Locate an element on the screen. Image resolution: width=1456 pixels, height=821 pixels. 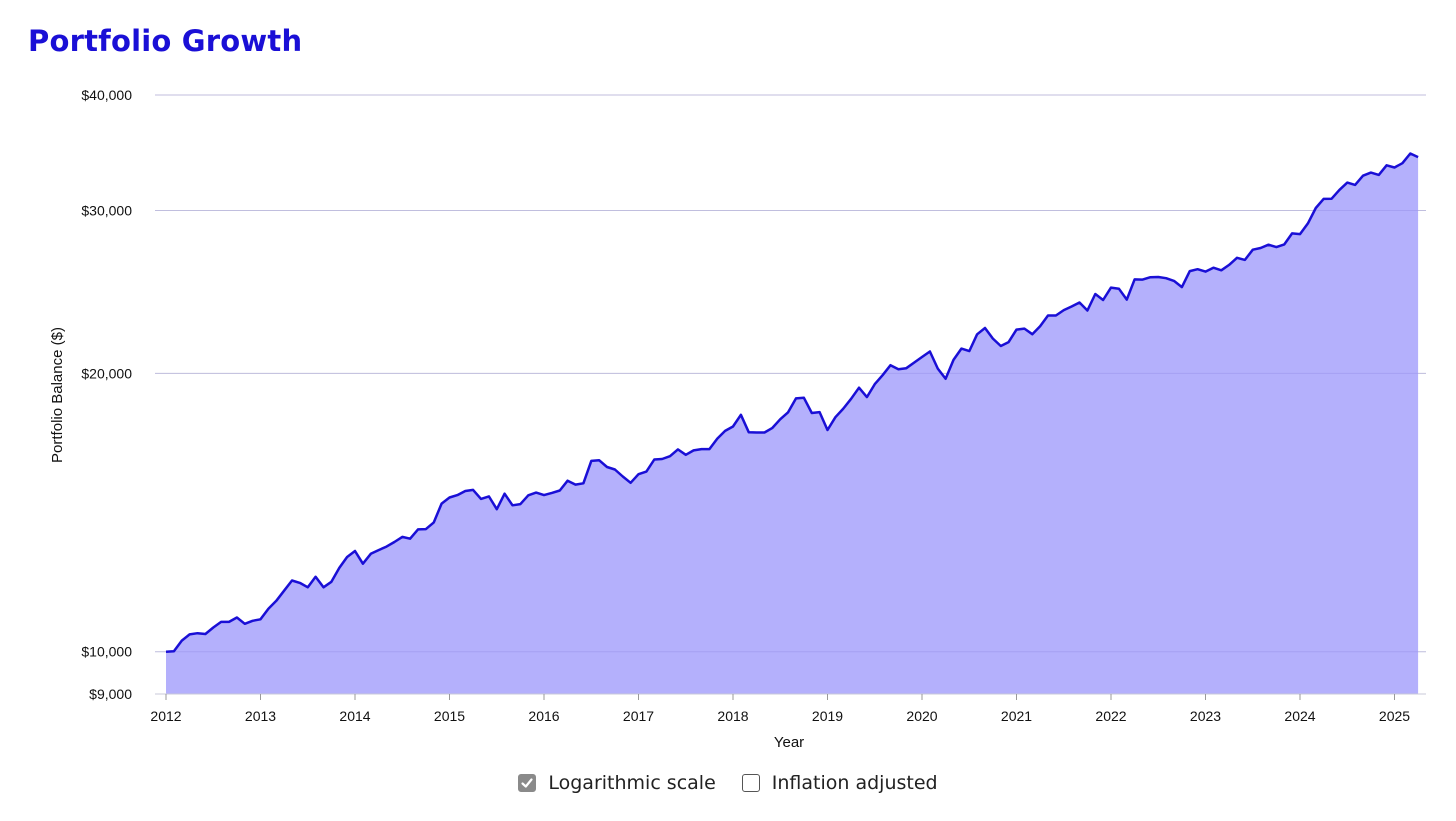
axes is located at coordinates (790, 696).